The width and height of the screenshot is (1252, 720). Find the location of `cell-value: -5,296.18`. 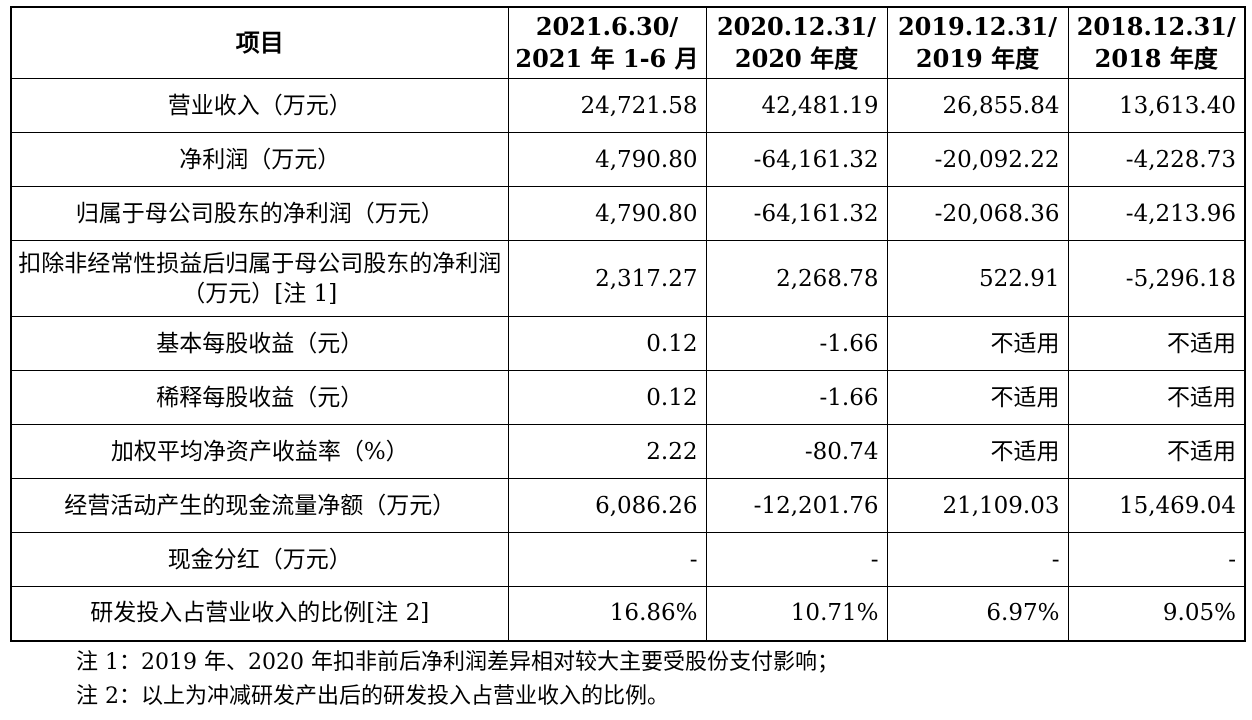

cell-value: -5,296.18 is located at coordinates (1156, 278).